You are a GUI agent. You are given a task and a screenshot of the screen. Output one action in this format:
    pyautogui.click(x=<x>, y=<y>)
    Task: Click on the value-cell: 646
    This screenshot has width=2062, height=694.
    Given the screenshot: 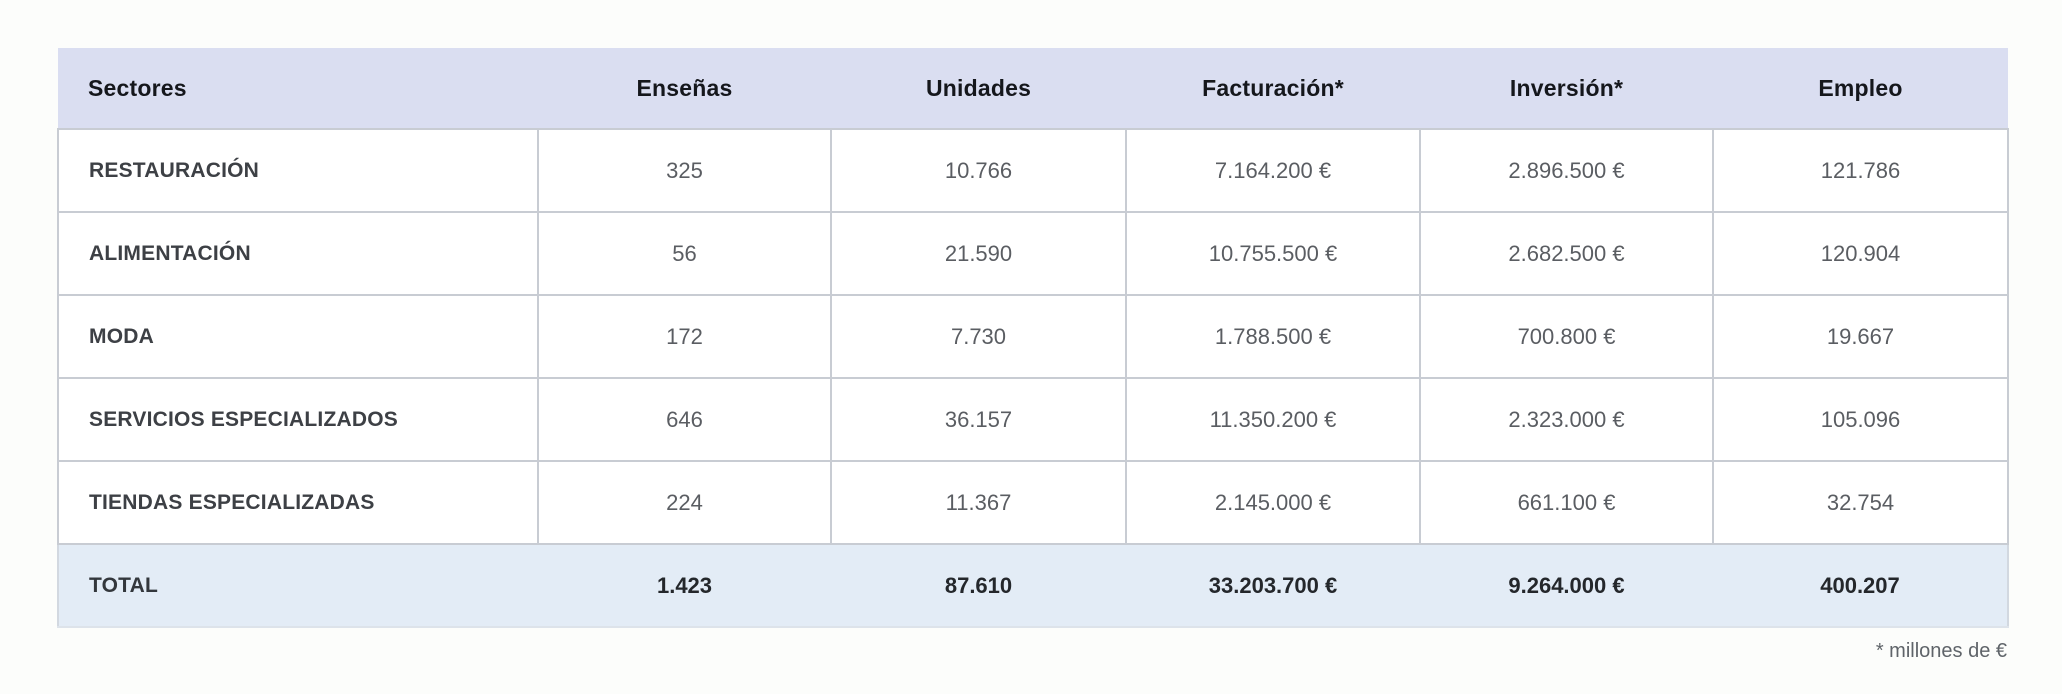 What is the action you would take?
    pyautogui.click(x=684, y=419)
    